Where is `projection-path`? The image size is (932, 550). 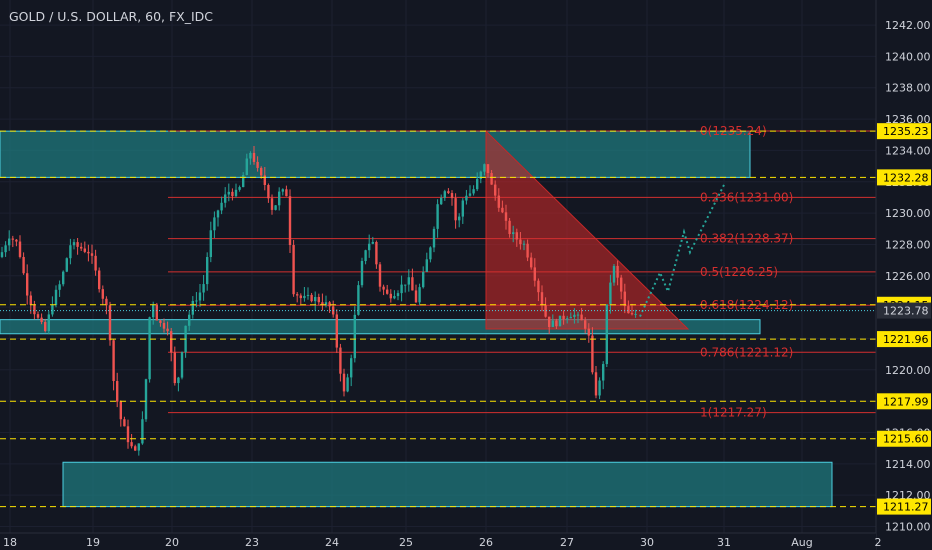 projection-path is located at coordinates (682, 250).